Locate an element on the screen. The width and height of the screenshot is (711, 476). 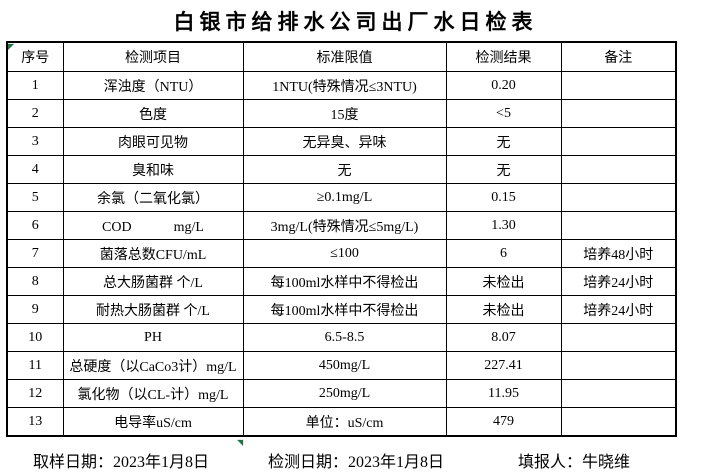
table-row: 12 氯化物（以CL-计）mg/L 250mg/L 11.95 is located at coordinates (341, 393).